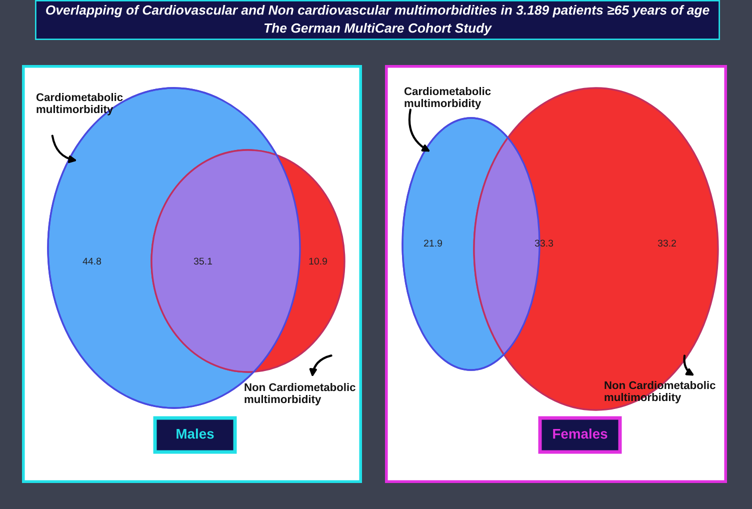 This screenshot has height=509, width=752. I want to click on data-label: 33.2, so click(667, 243).